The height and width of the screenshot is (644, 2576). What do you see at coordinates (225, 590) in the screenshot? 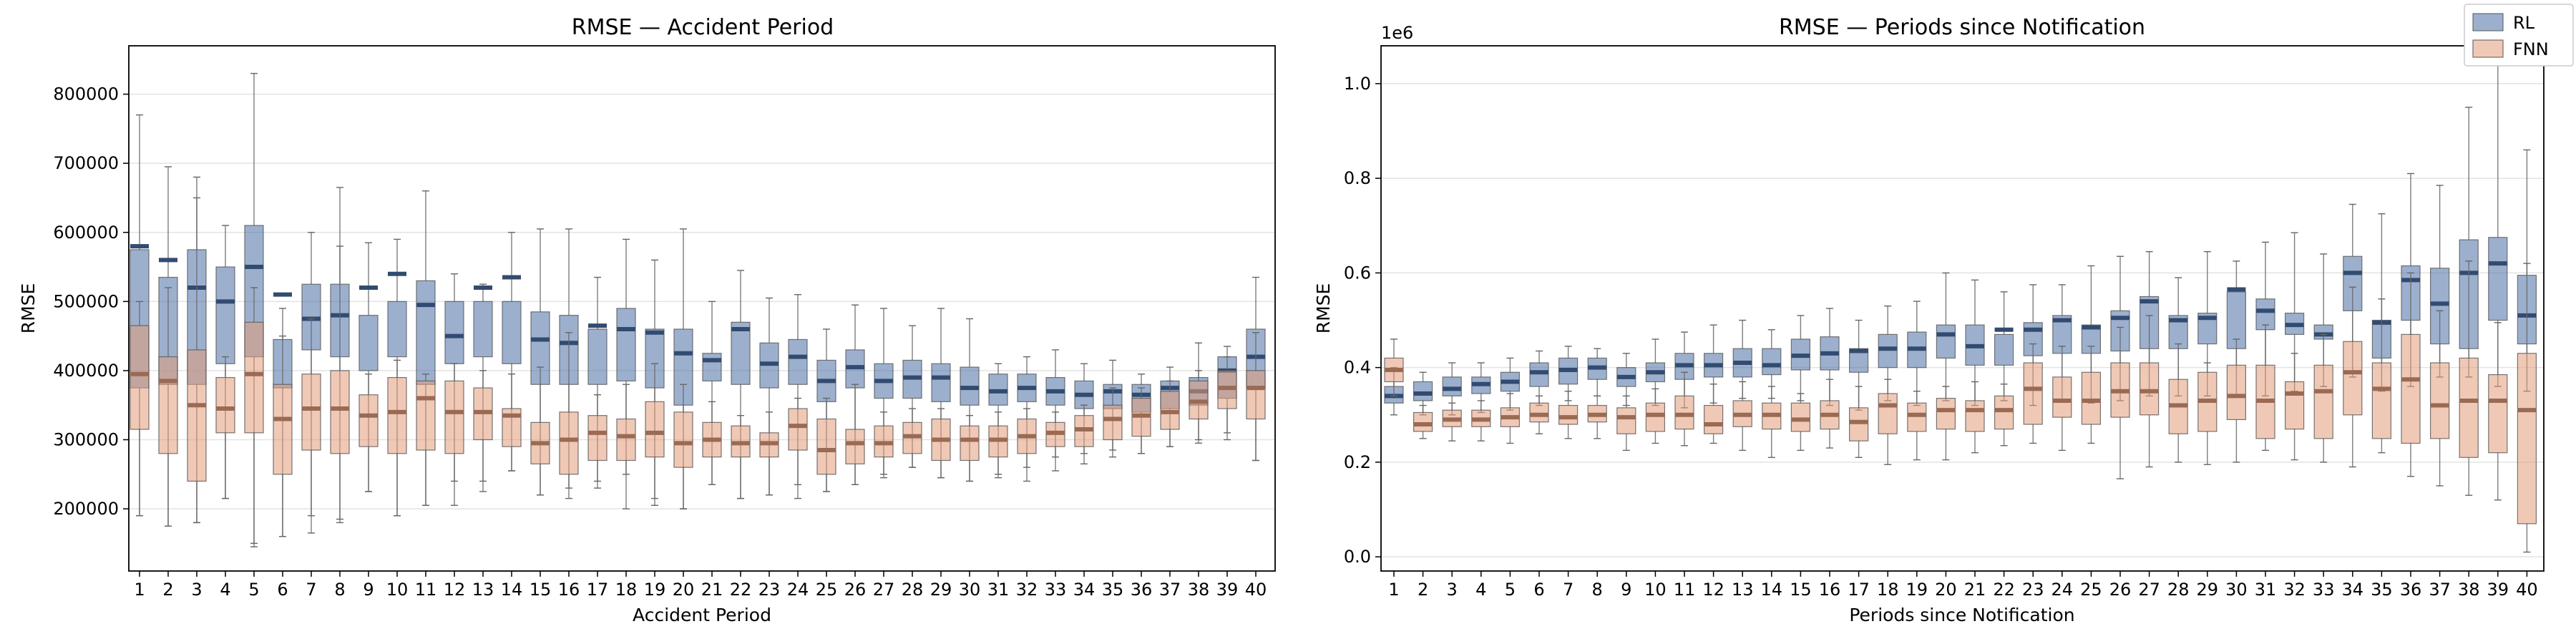
I see `x-tick-label: 4` at bounding box center [225, 590].